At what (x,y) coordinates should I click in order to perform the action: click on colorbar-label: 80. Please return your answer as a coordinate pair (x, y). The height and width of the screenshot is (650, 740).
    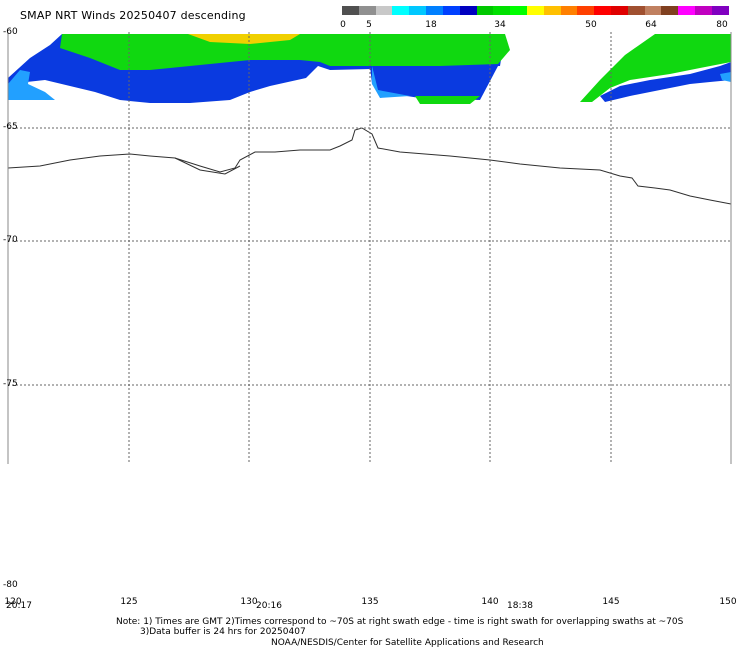
    Looking at the image, I should click on (722, 25).